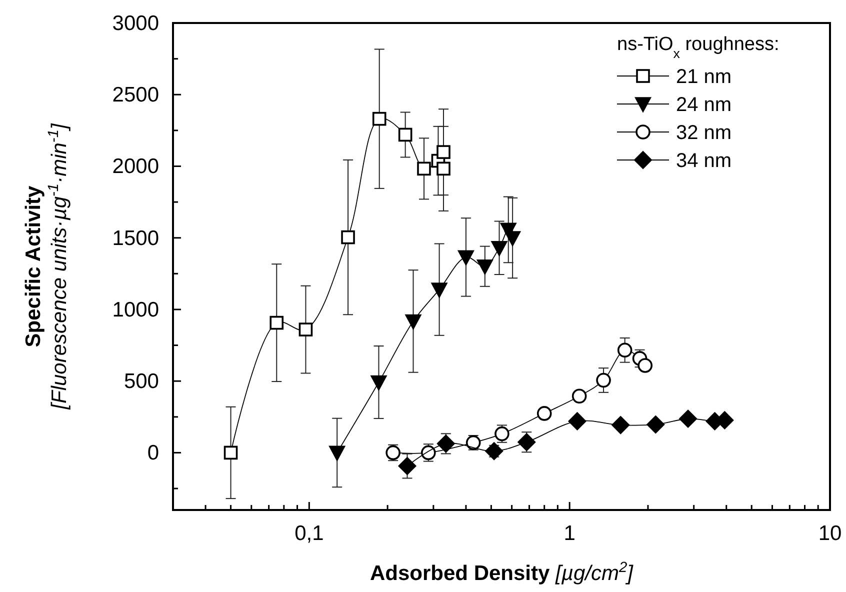 The height and width of the screenshot is (592, 846). Describe the element at coordinates (704, 105) in the screenshot. I see `legend-label: 24 nm` at that location.